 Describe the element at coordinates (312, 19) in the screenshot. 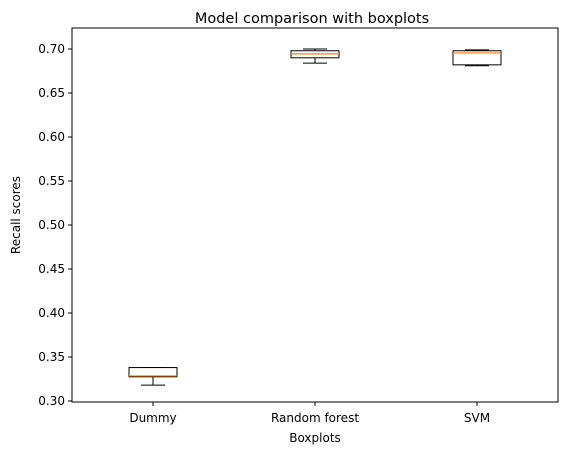

I see `chart-title: Model comparison with boxplots` at that location.